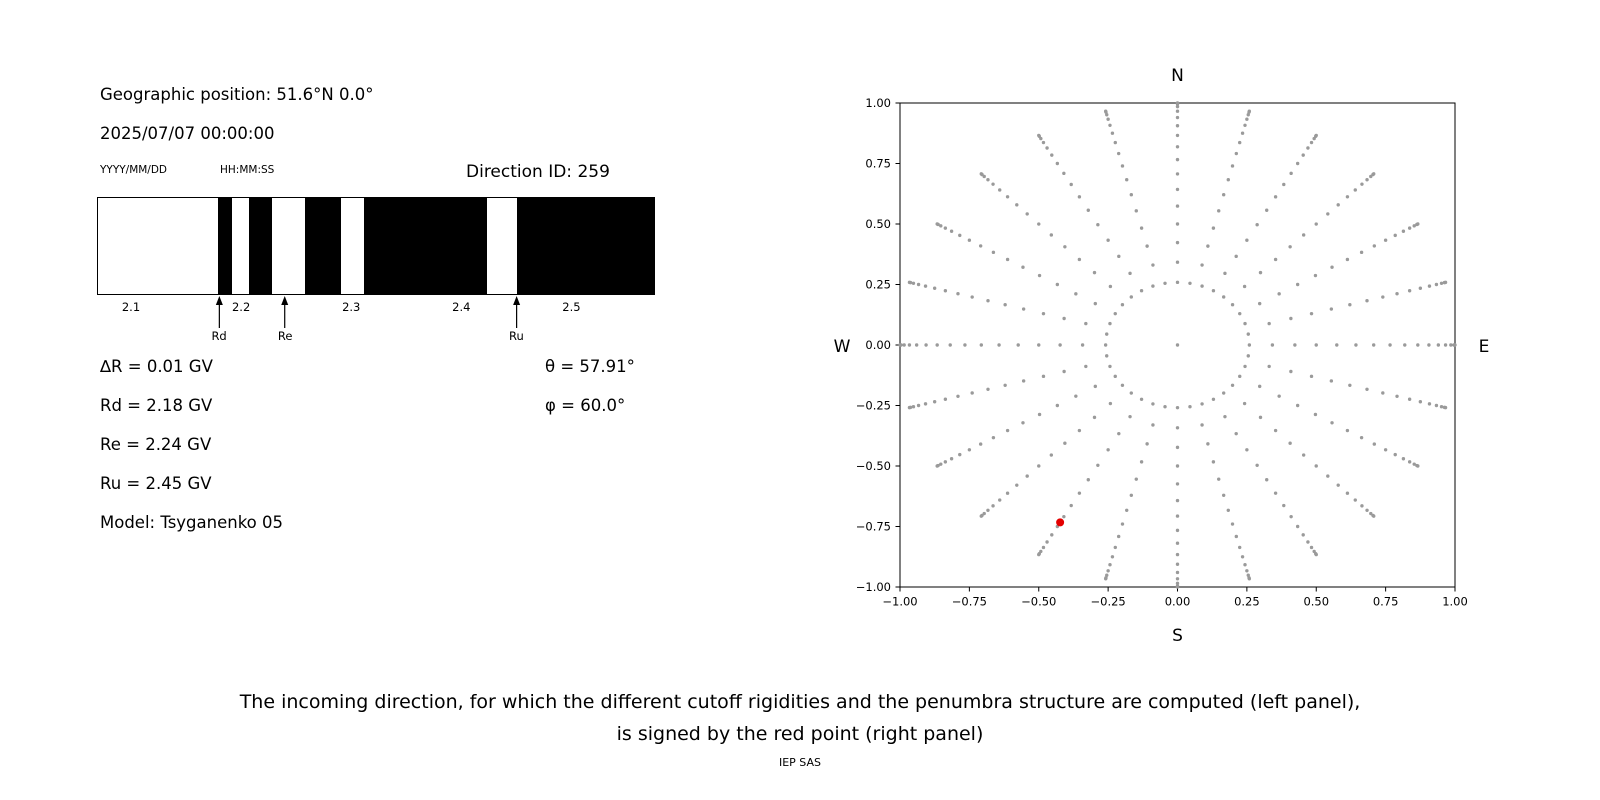 Image resolution: width=1600 pixels, height=800 pixels. What do you see at coordinates (285, 336) in the screenshot?
I see `penumbra-marker-label: Re` at bounding box center [285, 336].